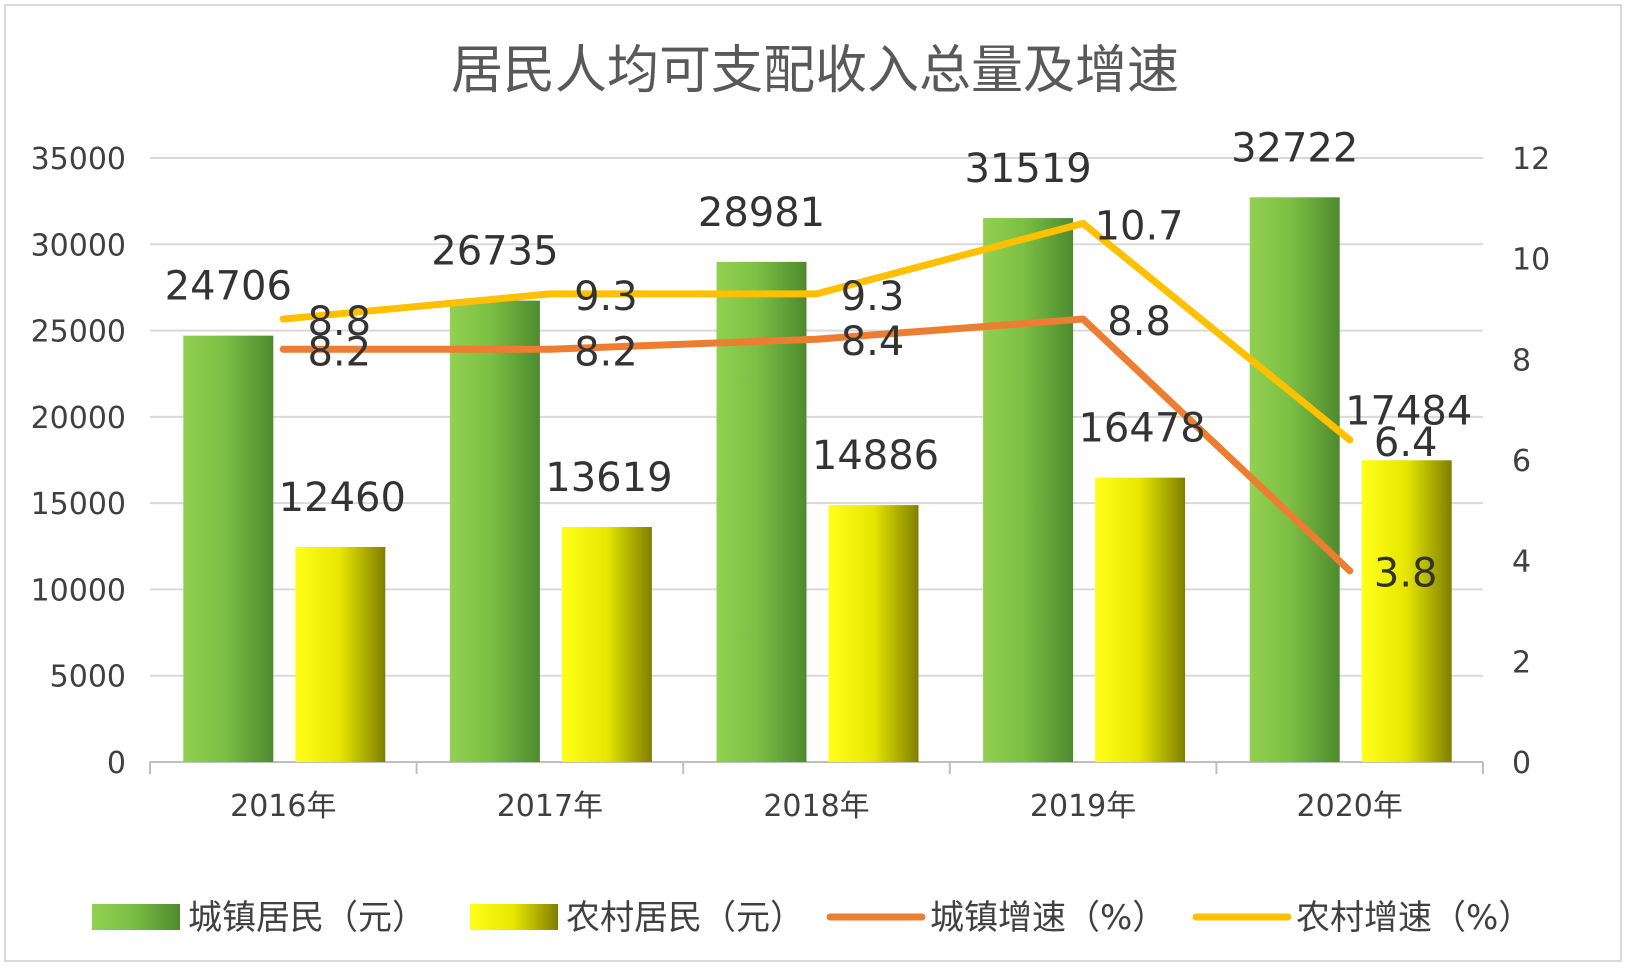  Describe the element at coordinates (342, 498) in the screenshot. I see `rural-income-label: 12460` at that location.